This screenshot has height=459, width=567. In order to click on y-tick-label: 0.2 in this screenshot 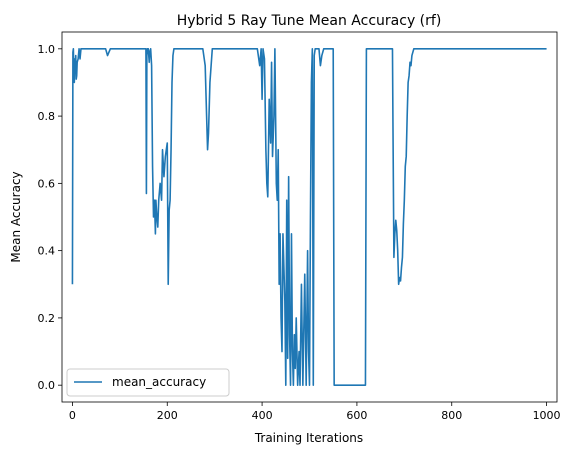, I will do `click(47, 318)`.